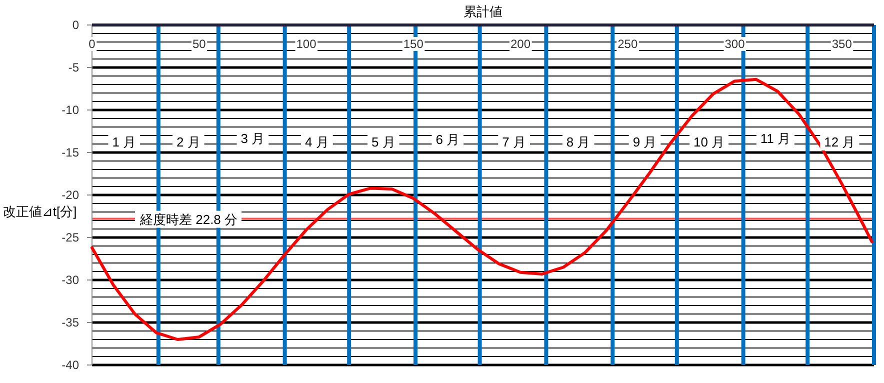  What do you see at coordinates (840, 142) in the screenshot?
I see `annotation: 12 月` at bounding box center [840, 142].